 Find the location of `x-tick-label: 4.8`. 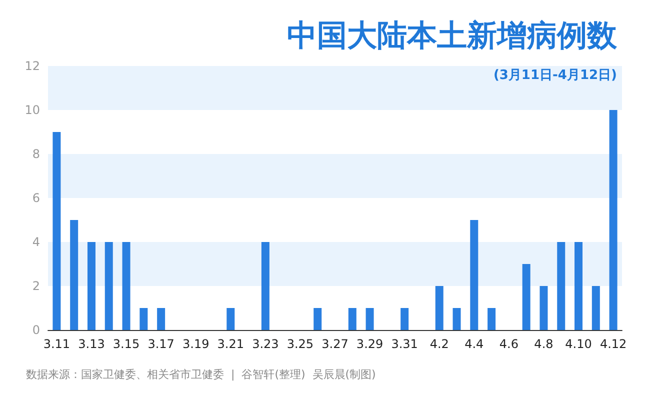

x-tick-label: 4.8 is located at coordinates (544, 344).